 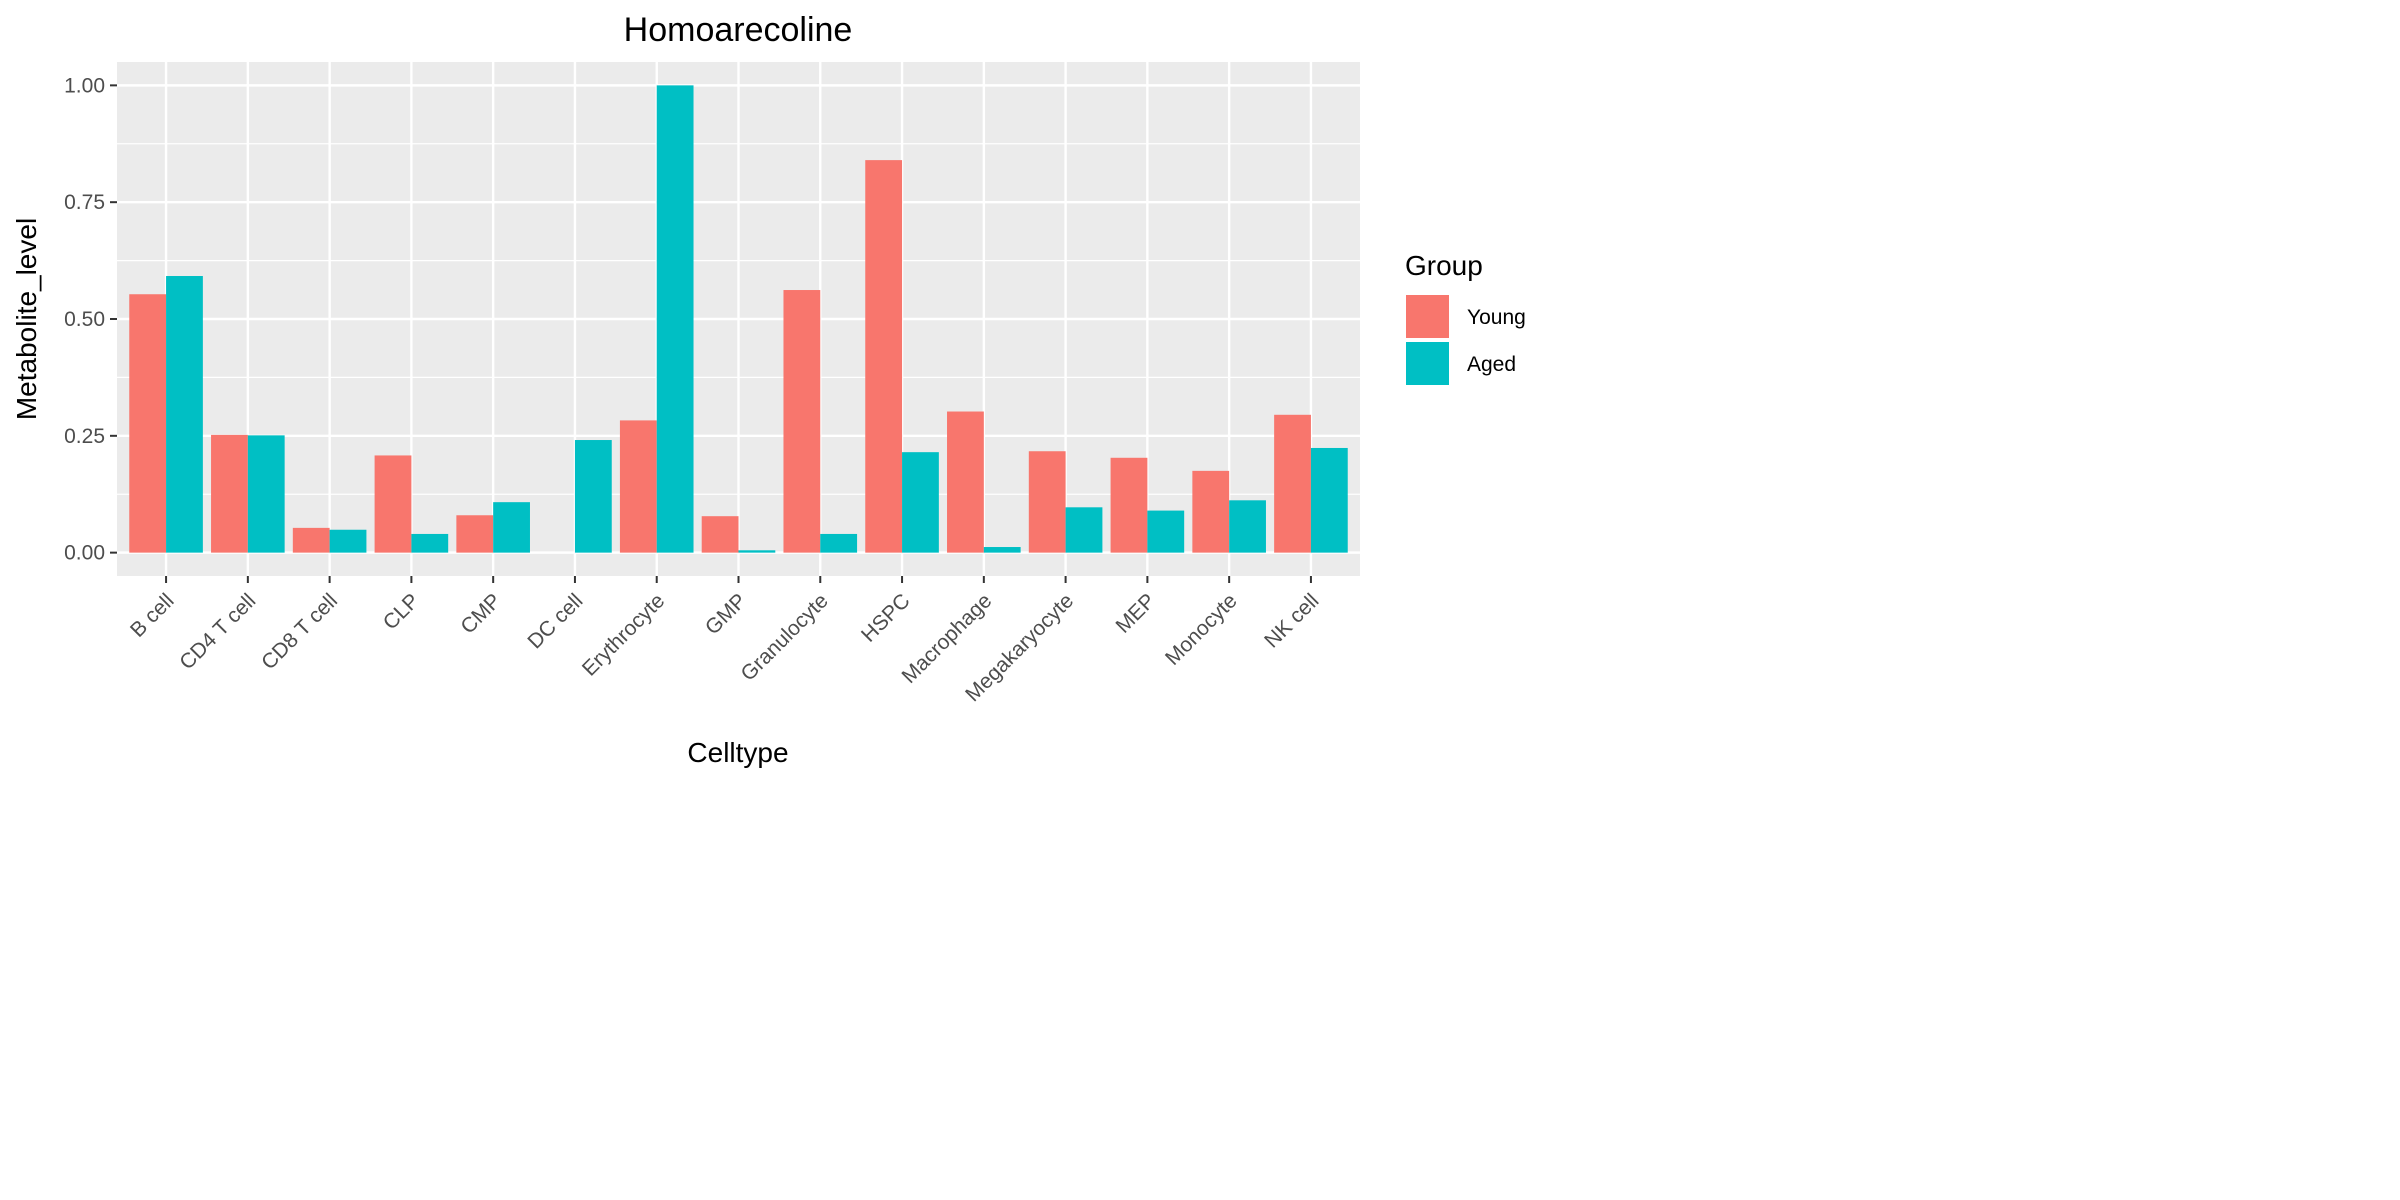 I want to click on x-tick-label: HSPC, so click(x=886, y=618).